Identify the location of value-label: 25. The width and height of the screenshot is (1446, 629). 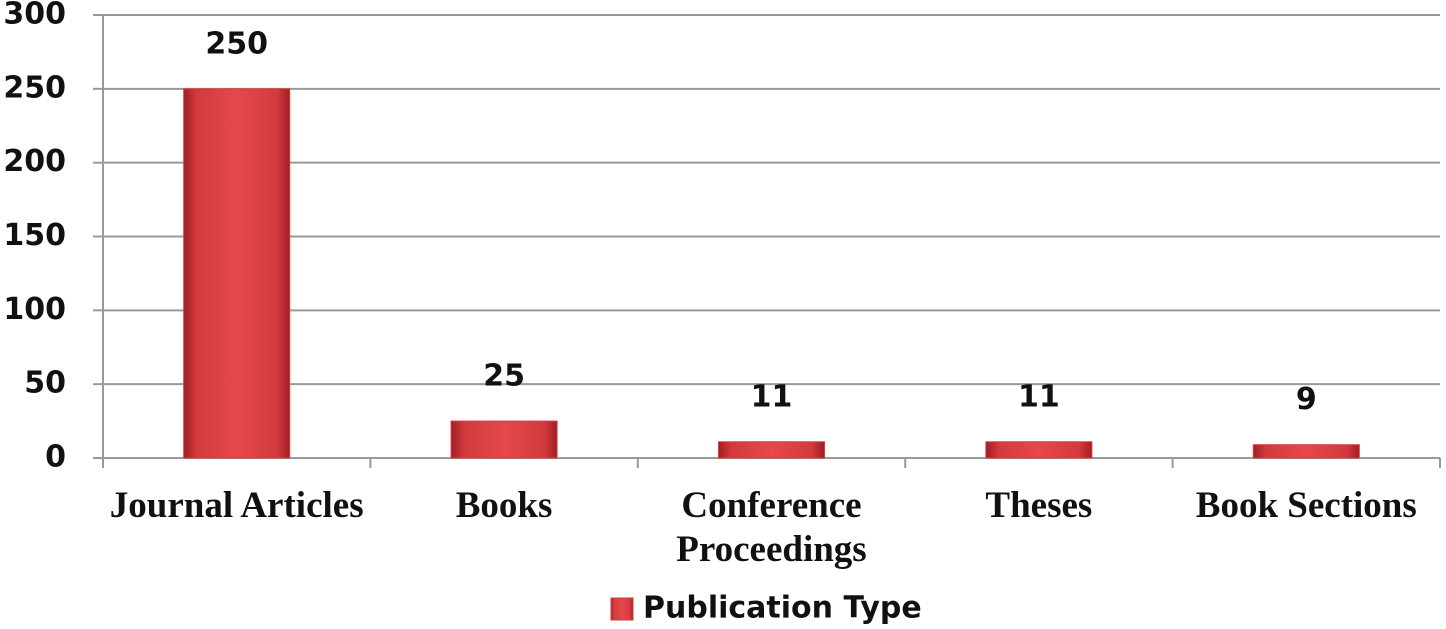
(504, 376).